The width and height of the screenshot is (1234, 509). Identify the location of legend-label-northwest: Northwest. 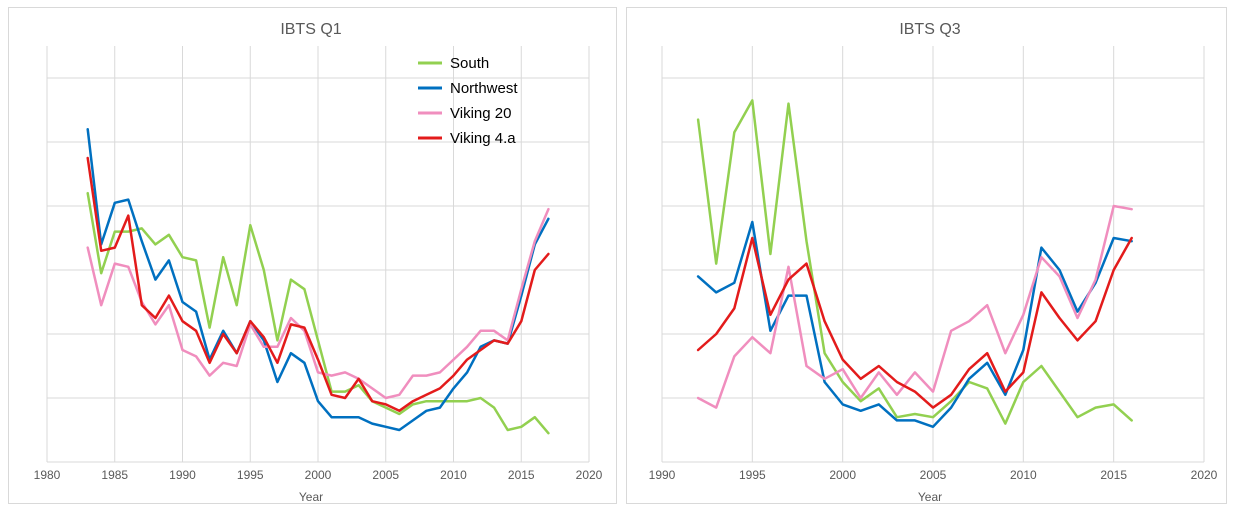
(484, 88).